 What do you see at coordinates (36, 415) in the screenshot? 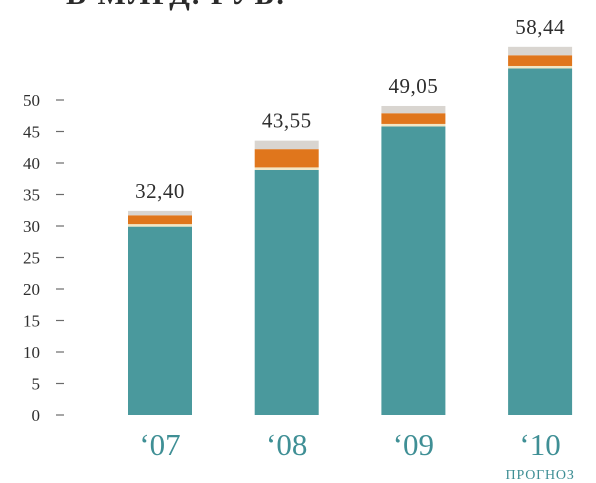
I see `y-tick-label: 0` at bounding box center [36, 415].